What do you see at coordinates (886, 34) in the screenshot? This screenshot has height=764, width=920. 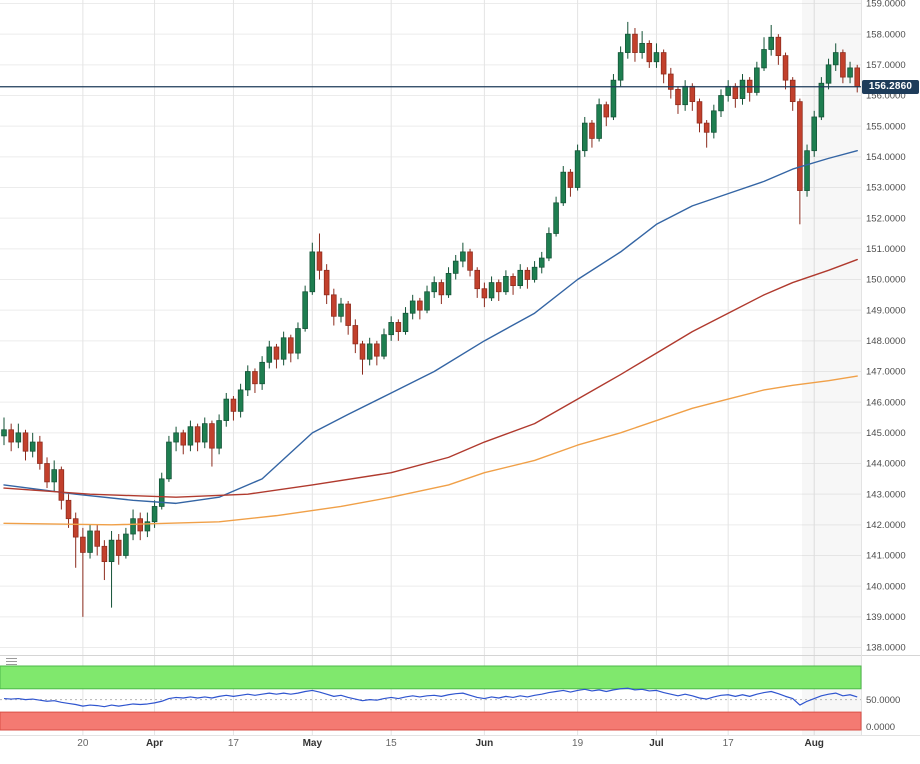 I see `y-axis-label: 158.0000` at bounding box center [886, 34].